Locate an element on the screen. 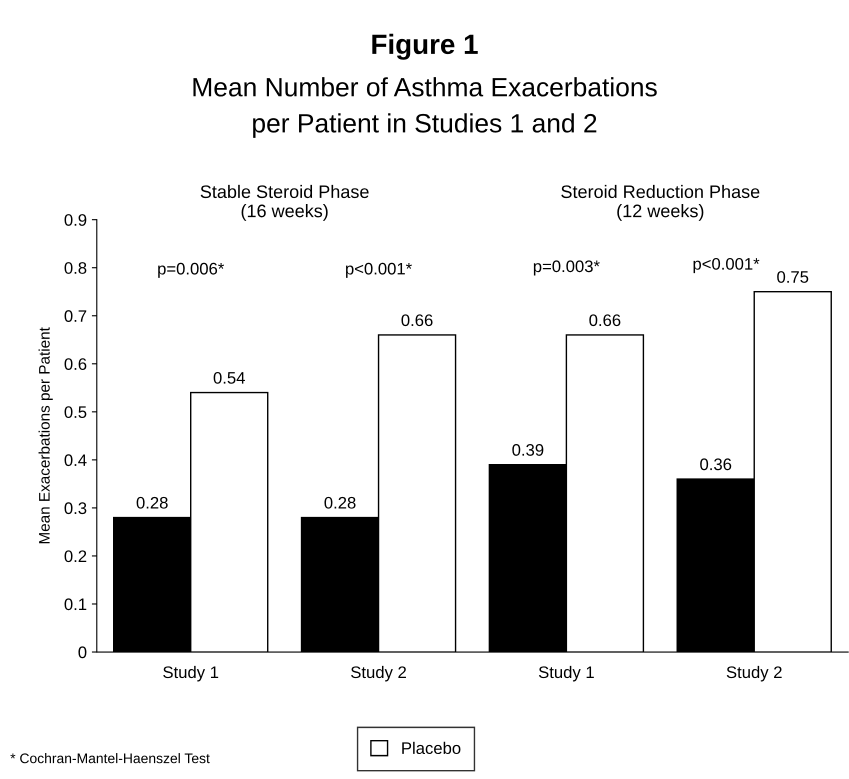  text: Stable Steroid Phase is located at coordinates (284, 191).